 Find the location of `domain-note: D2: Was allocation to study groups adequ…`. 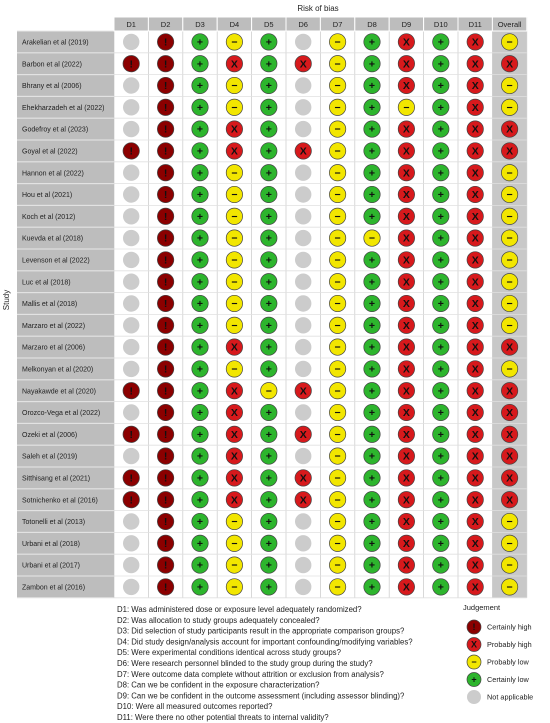

domain-note: D2: Was allocation to study groups adequ… is located at coordinates (218, 620).